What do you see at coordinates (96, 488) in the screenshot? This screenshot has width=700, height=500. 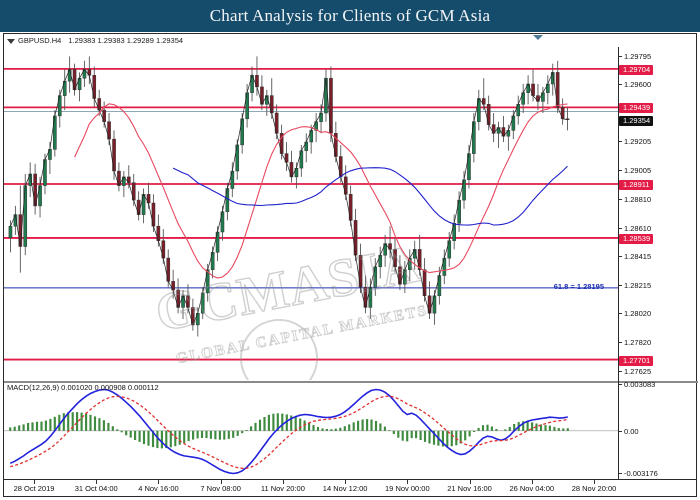 I see `time-tick-label: 31 Oct 04:00` at bounding box center [96, 488].